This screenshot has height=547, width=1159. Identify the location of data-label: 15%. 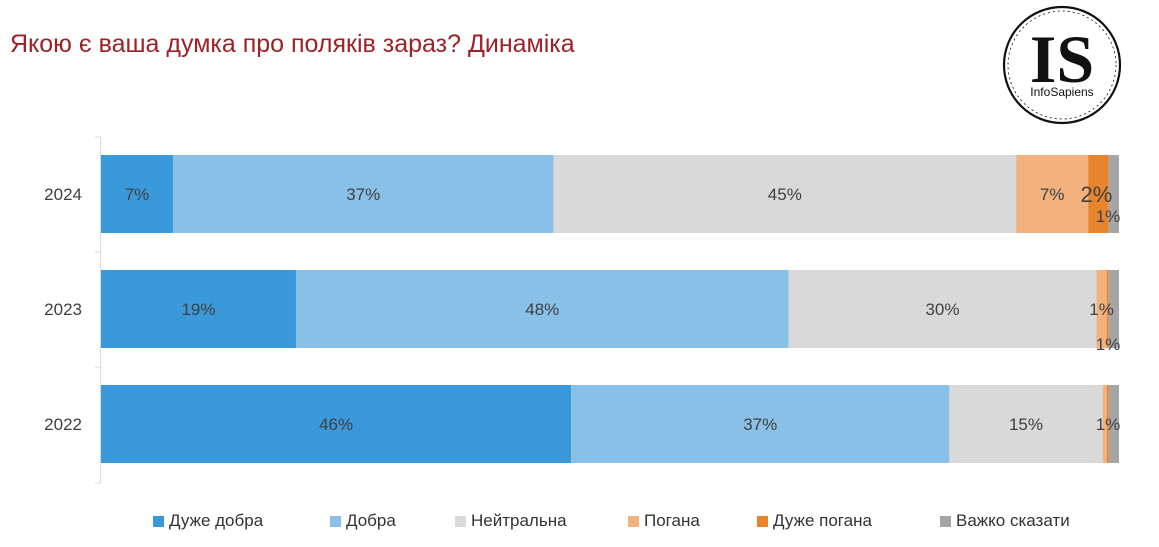
(1026, 424).